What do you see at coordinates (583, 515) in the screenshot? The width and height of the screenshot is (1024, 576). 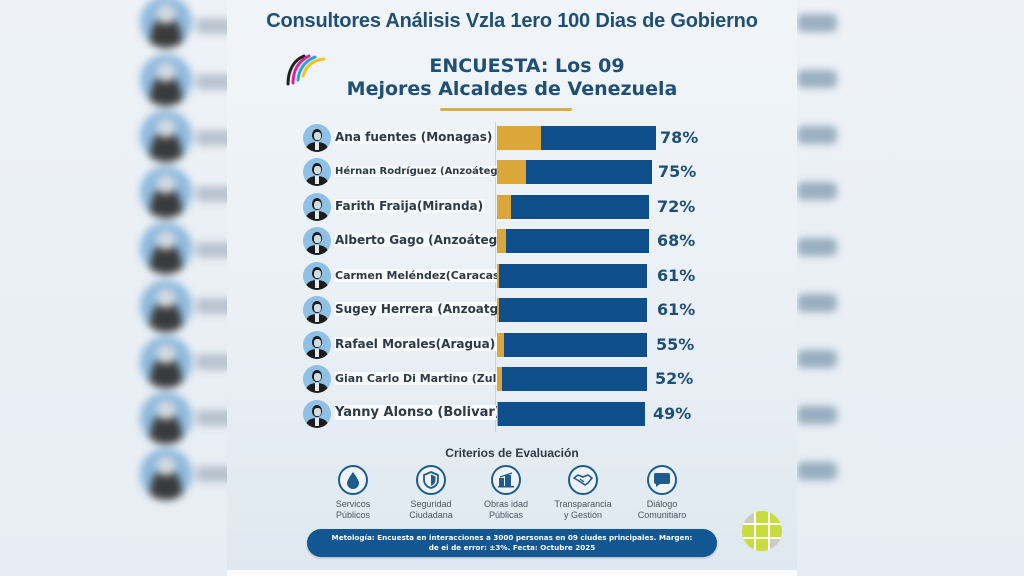 I see `criterion-label: y Gestión` at bounding box center [583, 515].